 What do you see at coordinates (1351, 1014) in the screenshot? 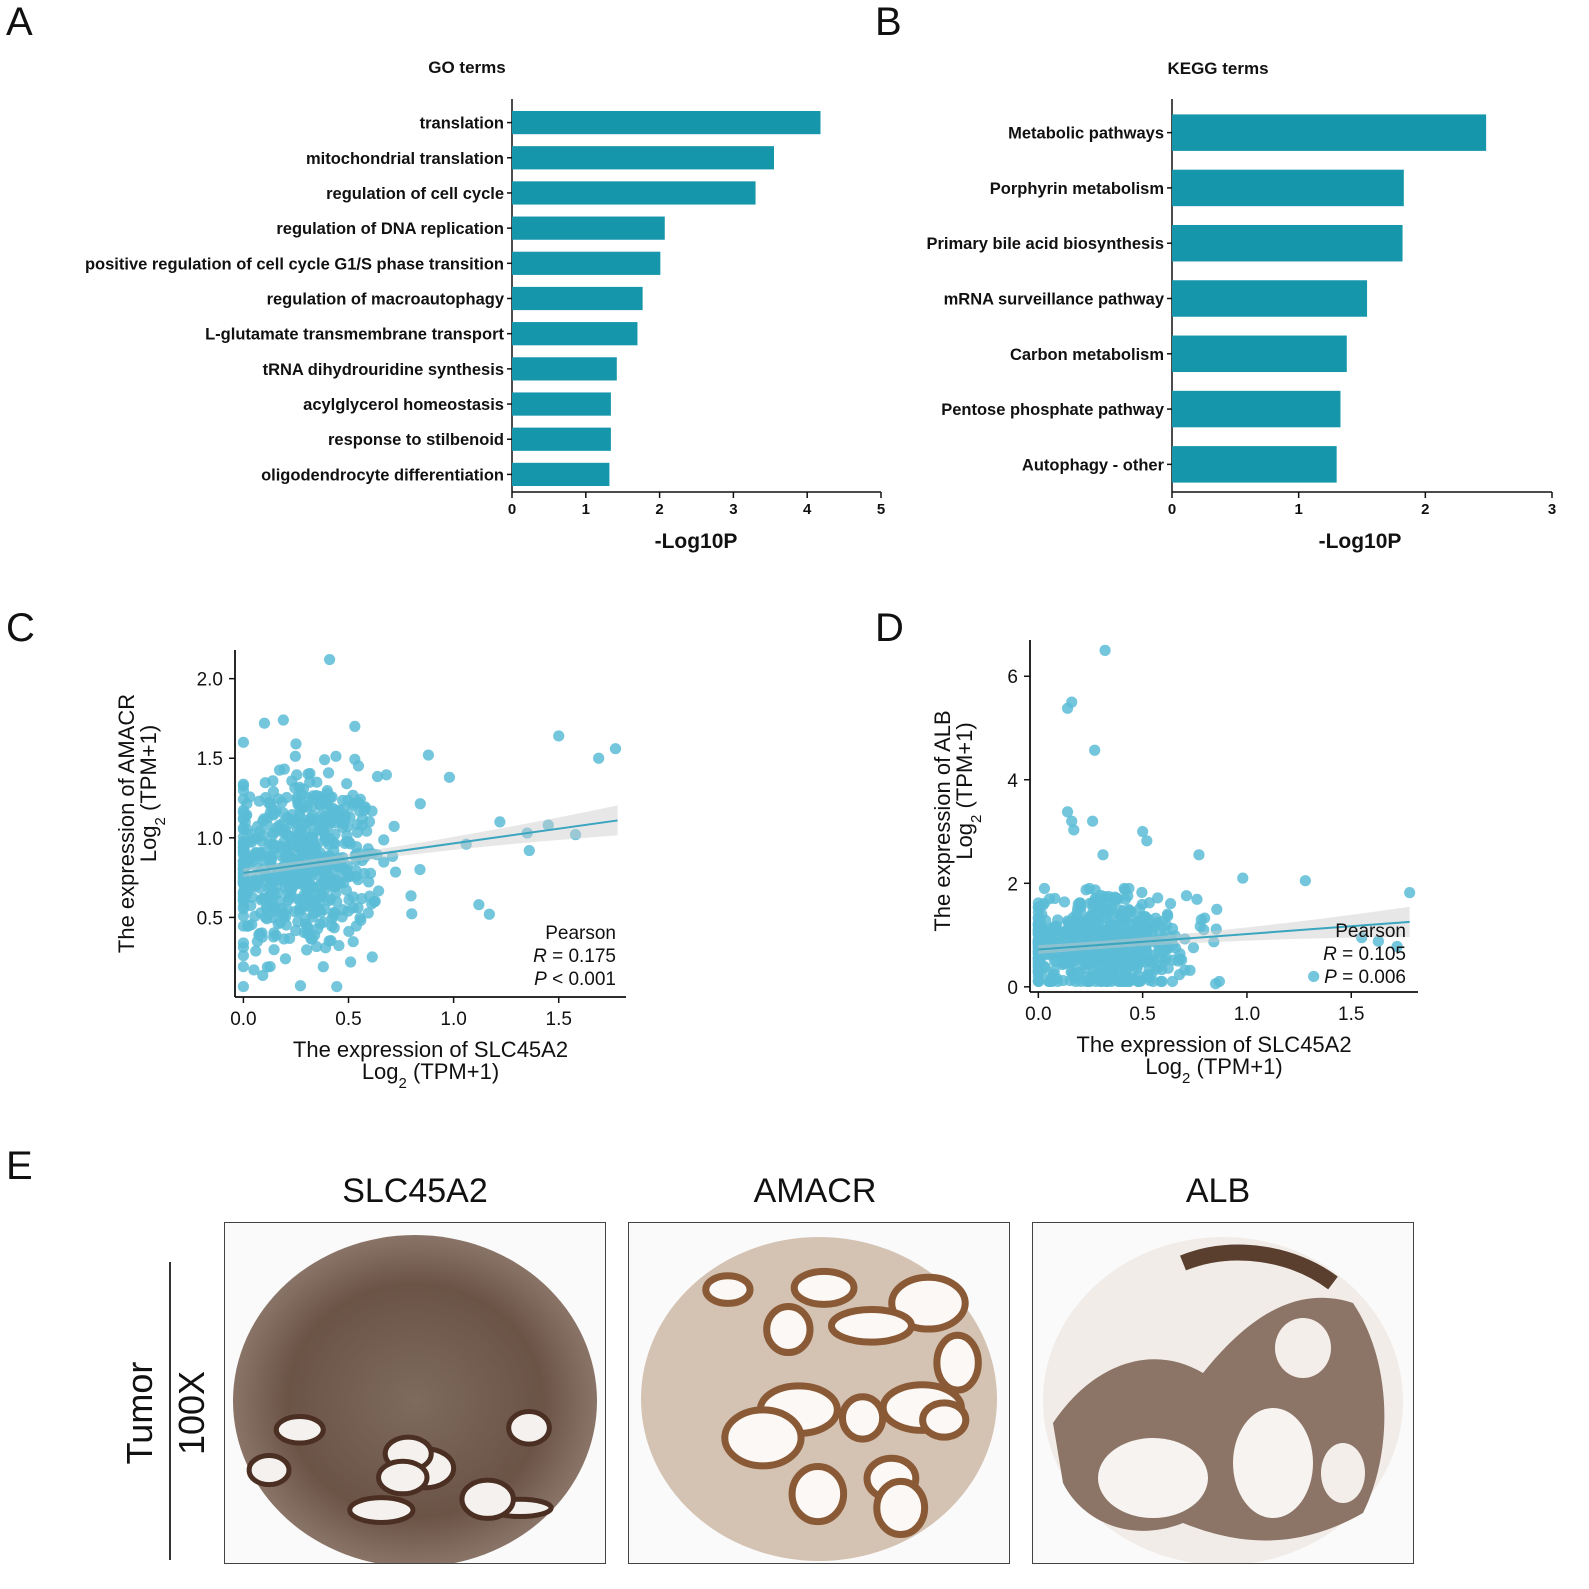
I see `x-tick-label: 1.5` at bounding box center [1351, 1014].